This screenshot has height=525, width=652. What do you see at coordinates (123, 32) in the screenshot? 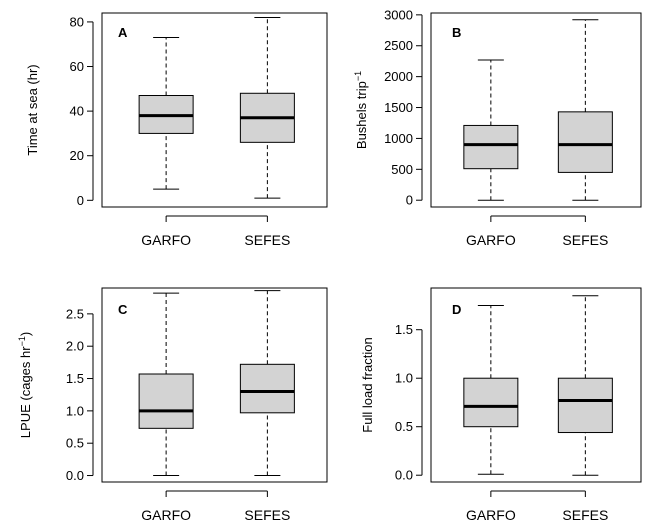
I see `panel-letter: A` at bounding box center [123, 32].